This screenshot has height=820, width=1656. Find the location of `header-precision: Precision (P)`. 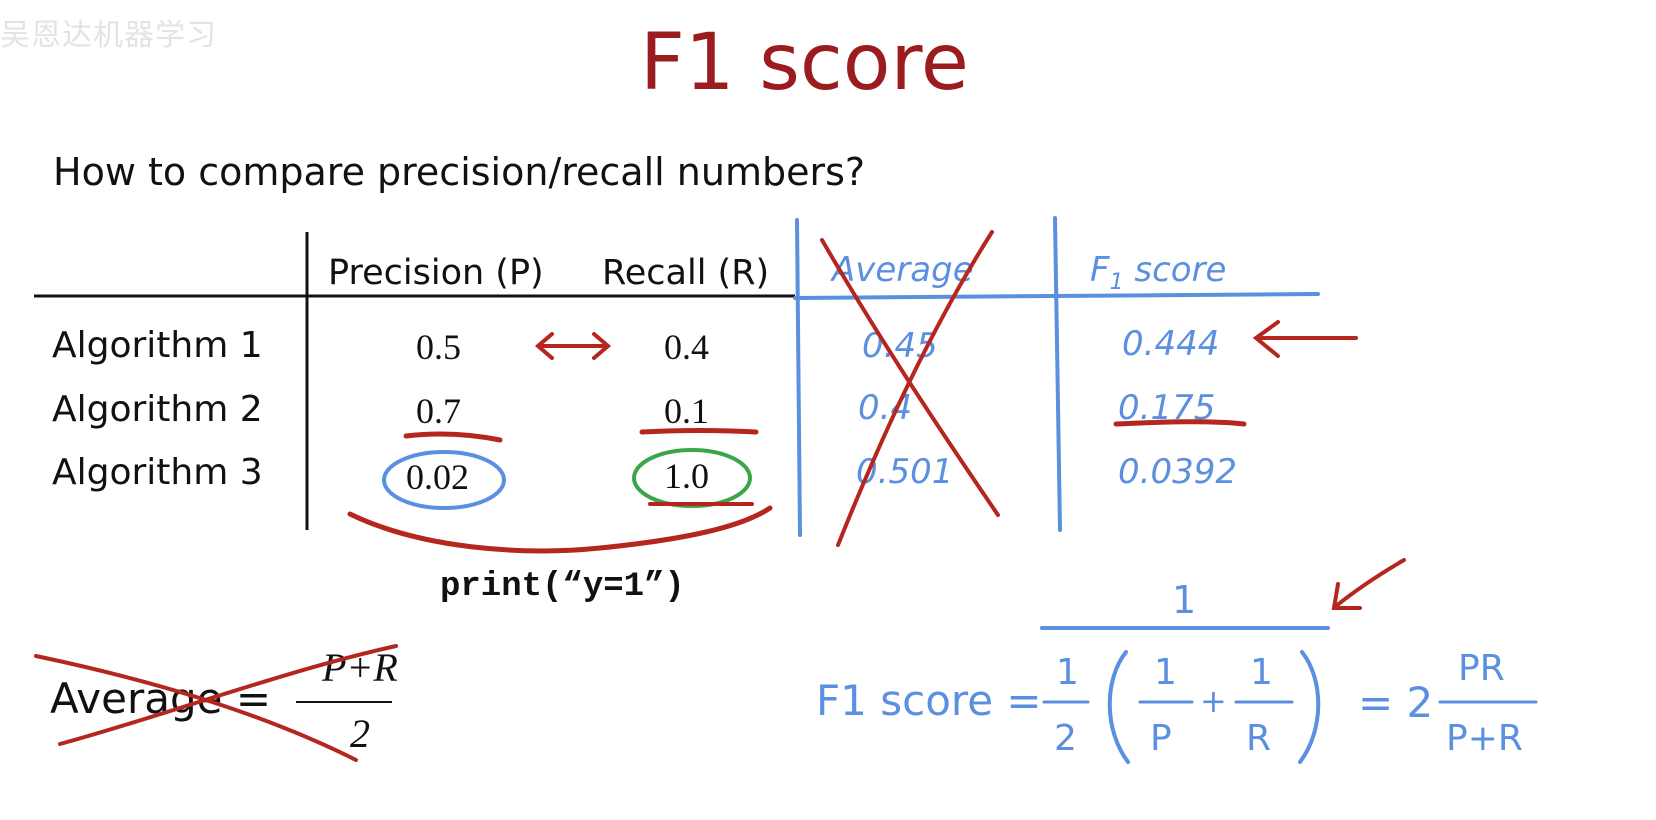

header-precision: Precision (P) is located at coordinates (436, 273).